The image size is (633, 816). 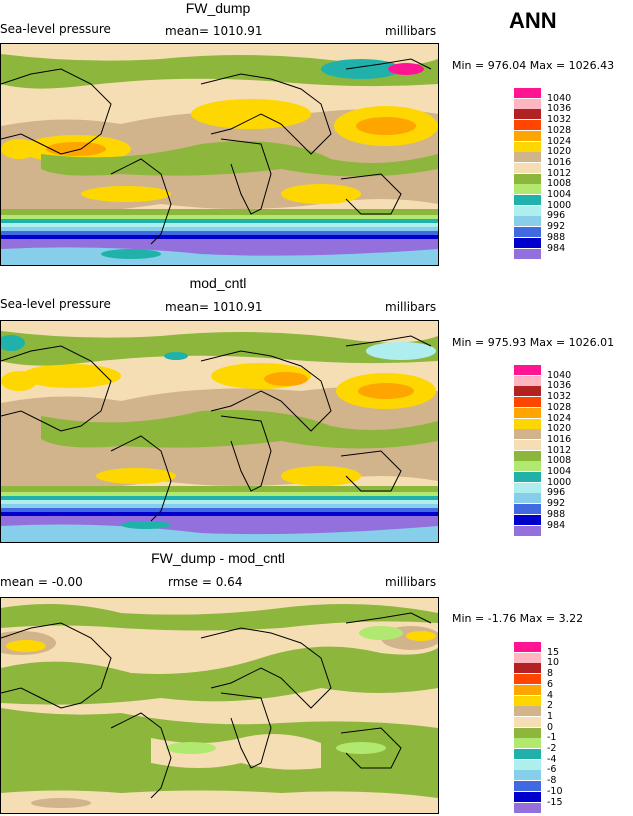 What do you see at coordinates (518, 618) in the screenshot?
I see `panel3-minmax: Min = -1.76 Max = 3.22` at bounding box center [518, 618].